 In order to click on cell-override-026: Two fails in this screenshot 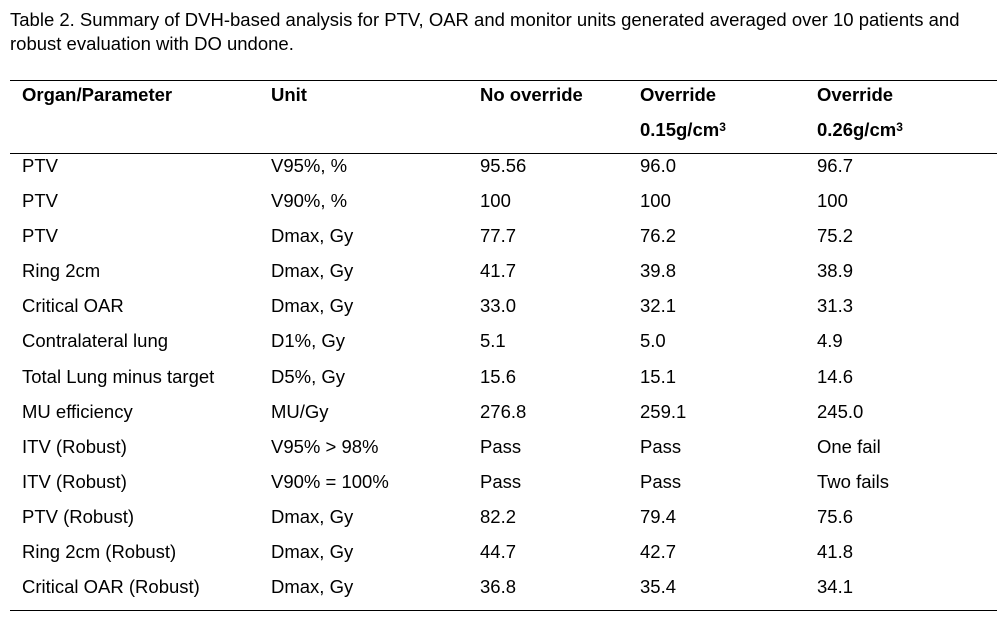, I will do `click(853, 481)`.